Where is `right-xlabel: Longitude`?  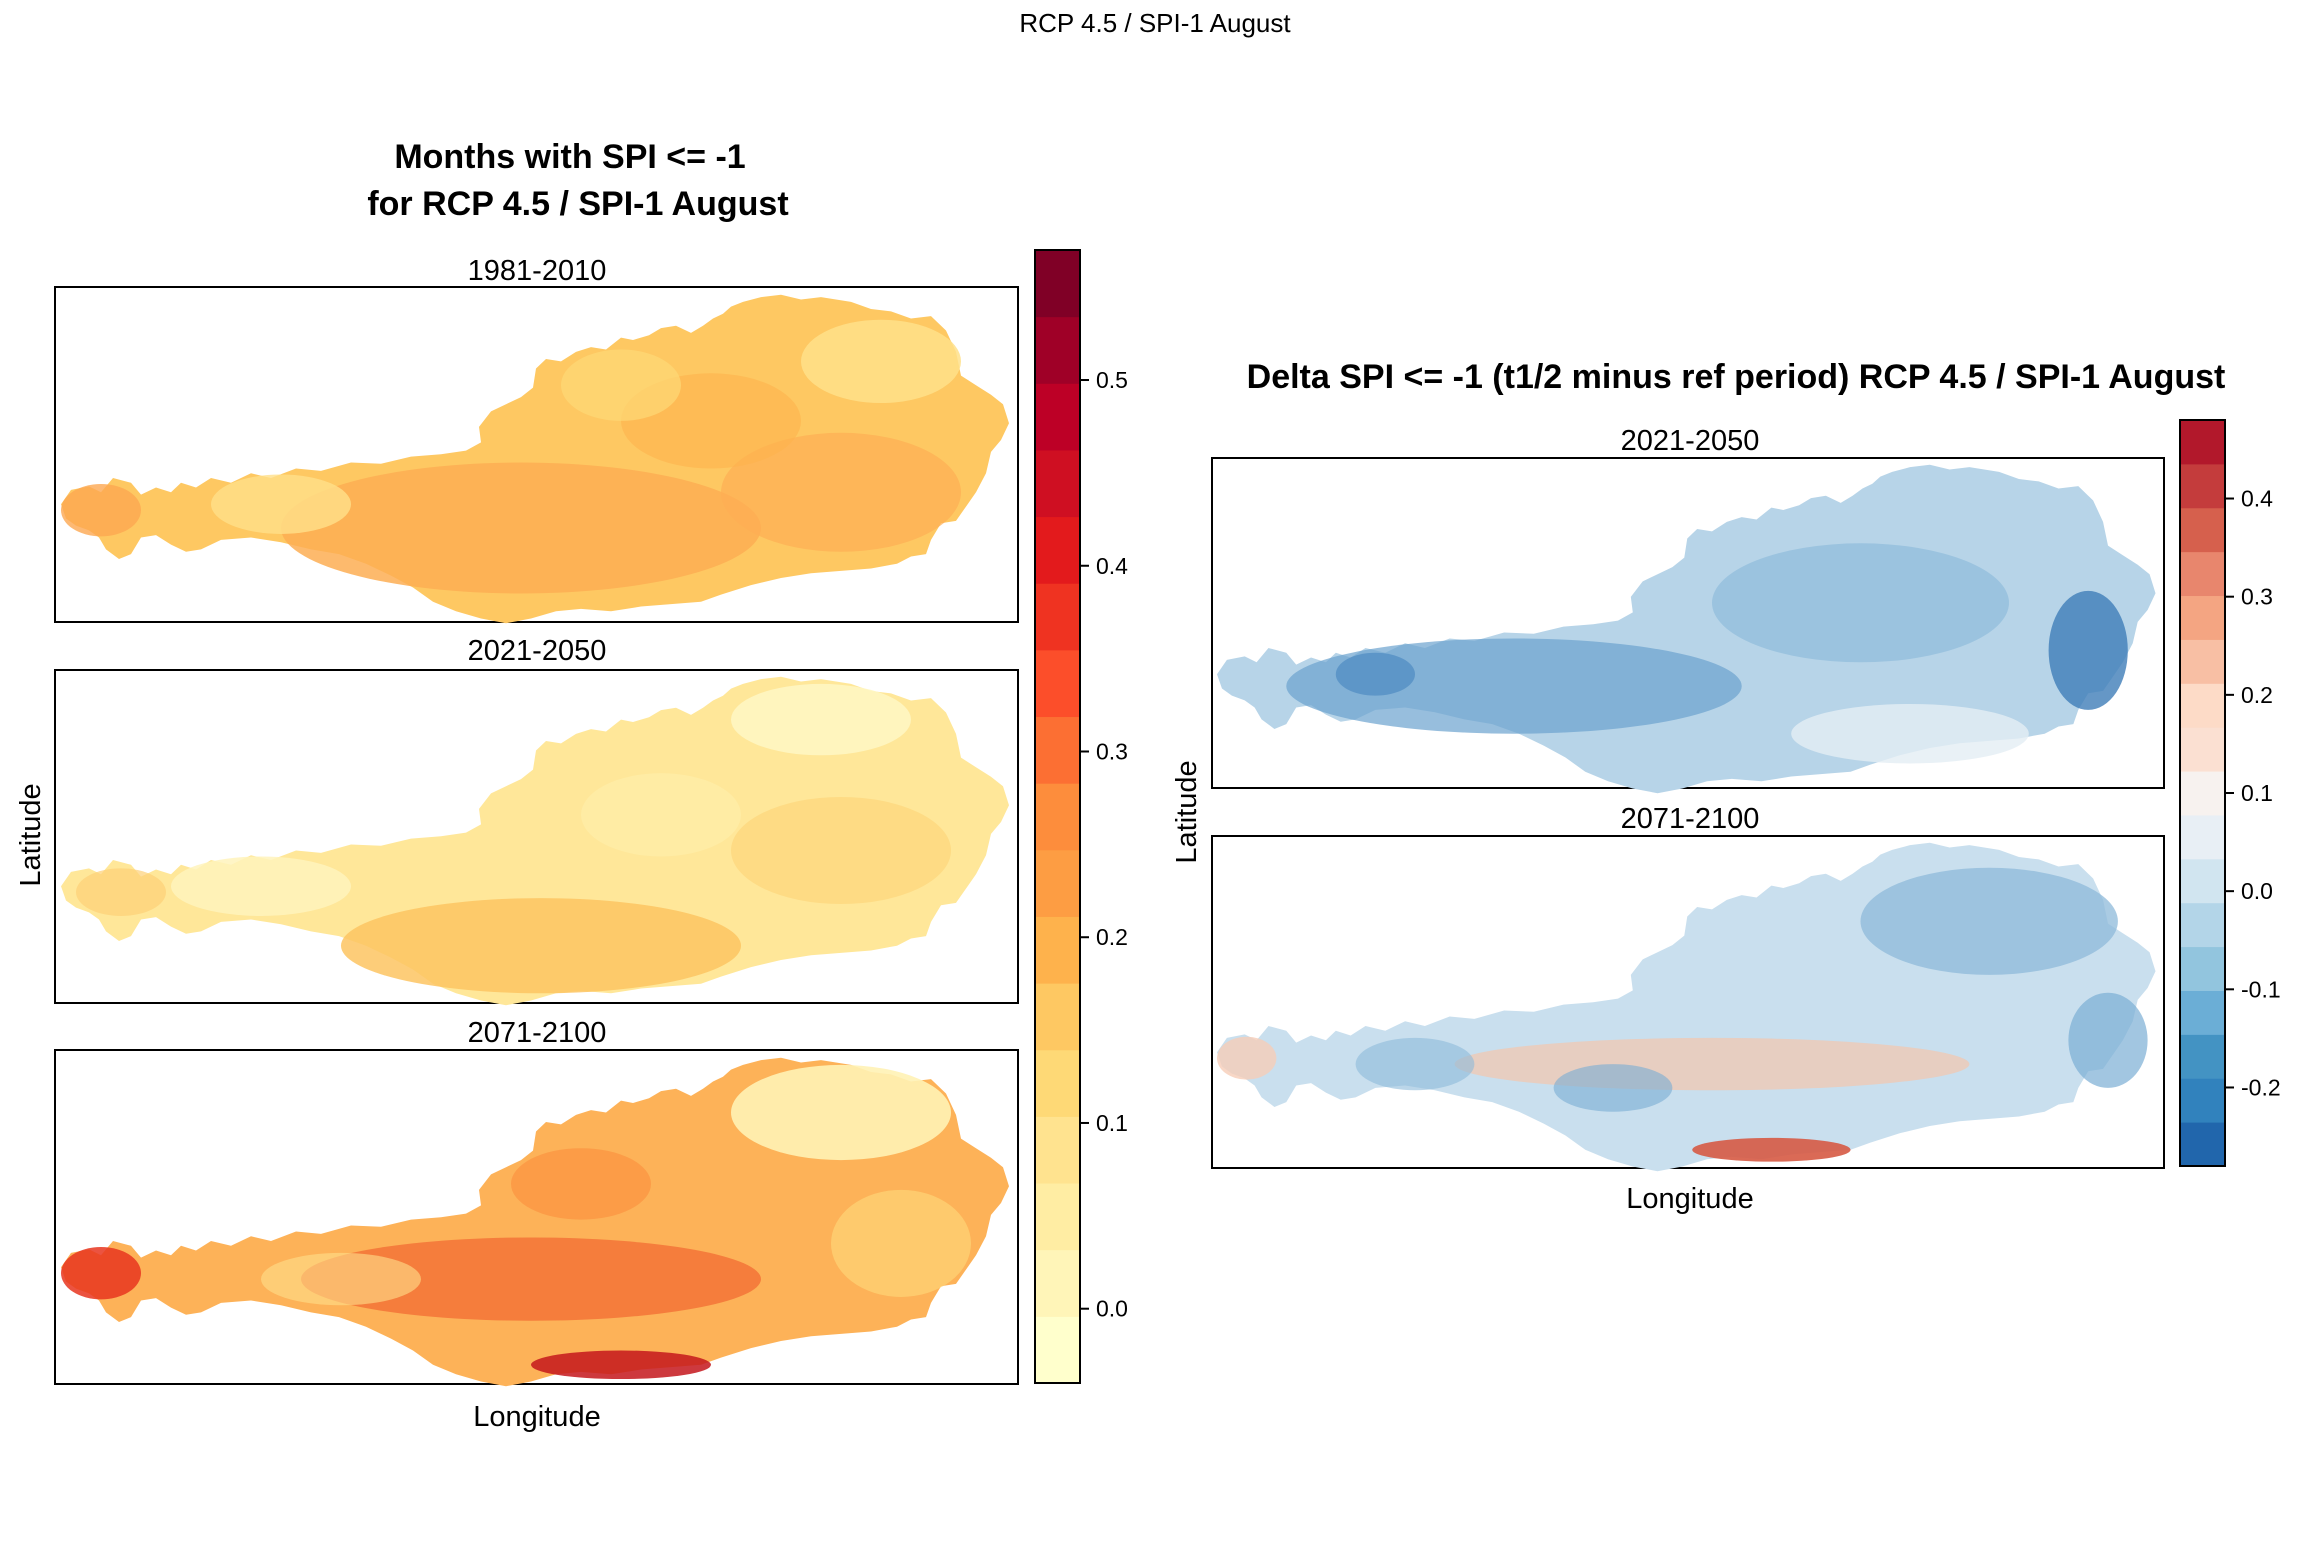 right-xlabel: Longitude is located at coordinates (1689, 1199).